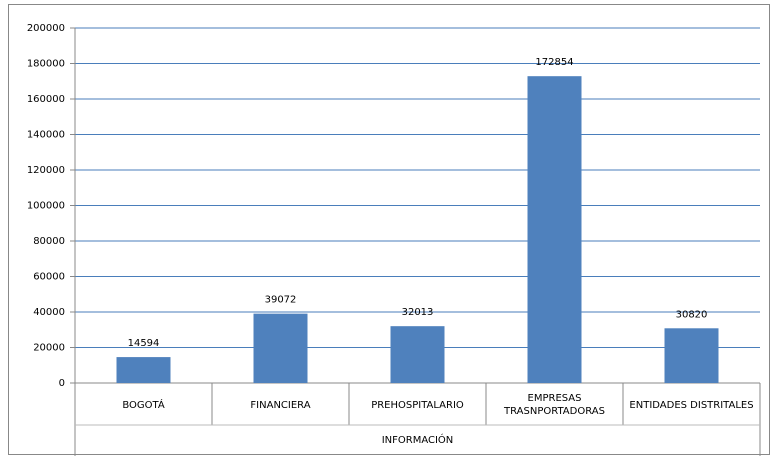 The image size is (771, 456). Describe the element at coordinates (280, 405) in the screenshot. I see `x-tick-label: FINANCIERA` at that location.